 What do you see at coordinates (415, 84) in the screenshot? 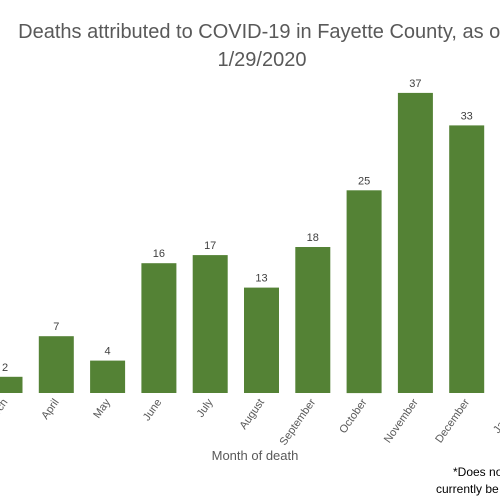
I see `data-label-november: 37` at bounding box center [415, 84].